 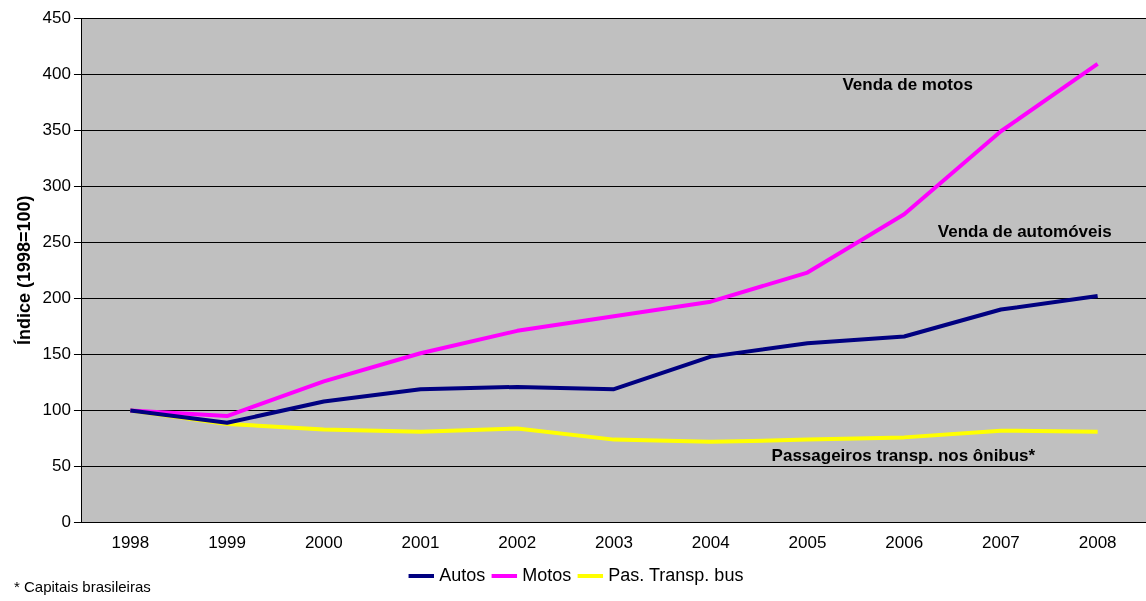 What do you see at coordinates (323, 543) in the screenshot?
I see `x-tick-label: 2000` at bounding box center [323, 543].